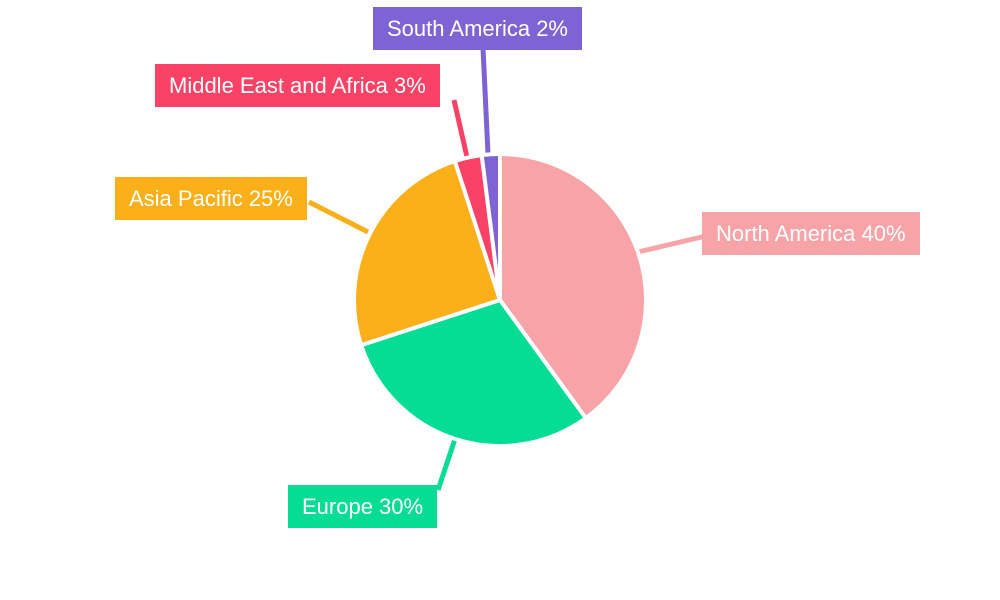 Image resolution: width=1000 pixels, height=600 pixels. What do you see at coordinates (477, 28) in the screenshot?
I see `callout-label-south-america: South America 2%` at bounding box center [477, 28].